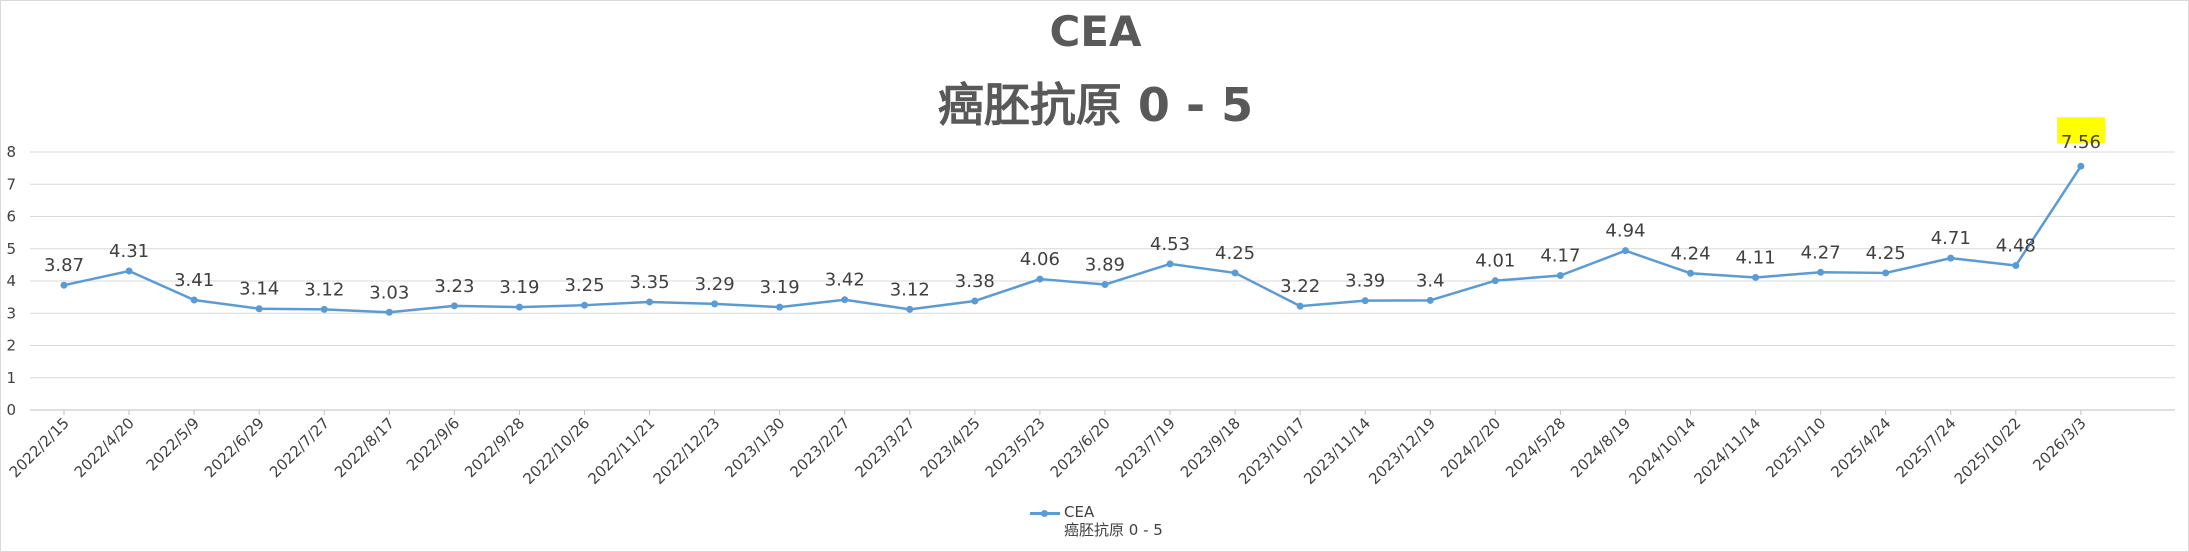  What do you see at coordinates (39, 447) in the screenshot?
I see `x-tick-label: 2022/2/15` at bounding box center [39, 447].